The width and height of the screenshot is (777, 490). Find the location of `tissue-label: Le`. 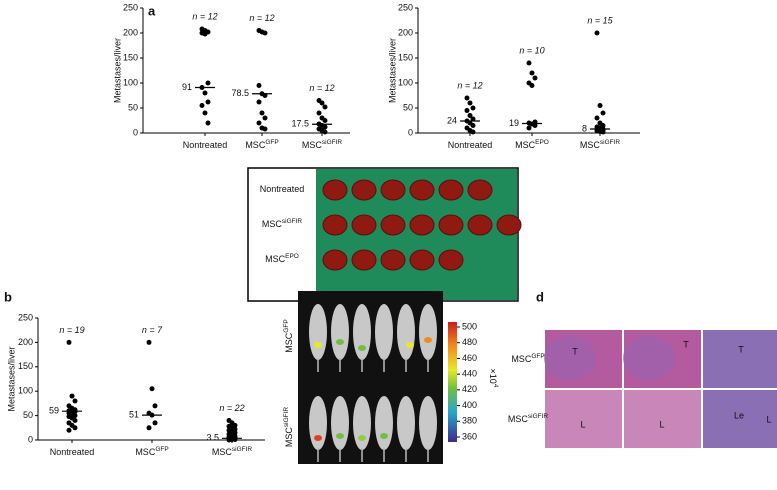

tissue-label: Le is located at coordinates (739, 415).